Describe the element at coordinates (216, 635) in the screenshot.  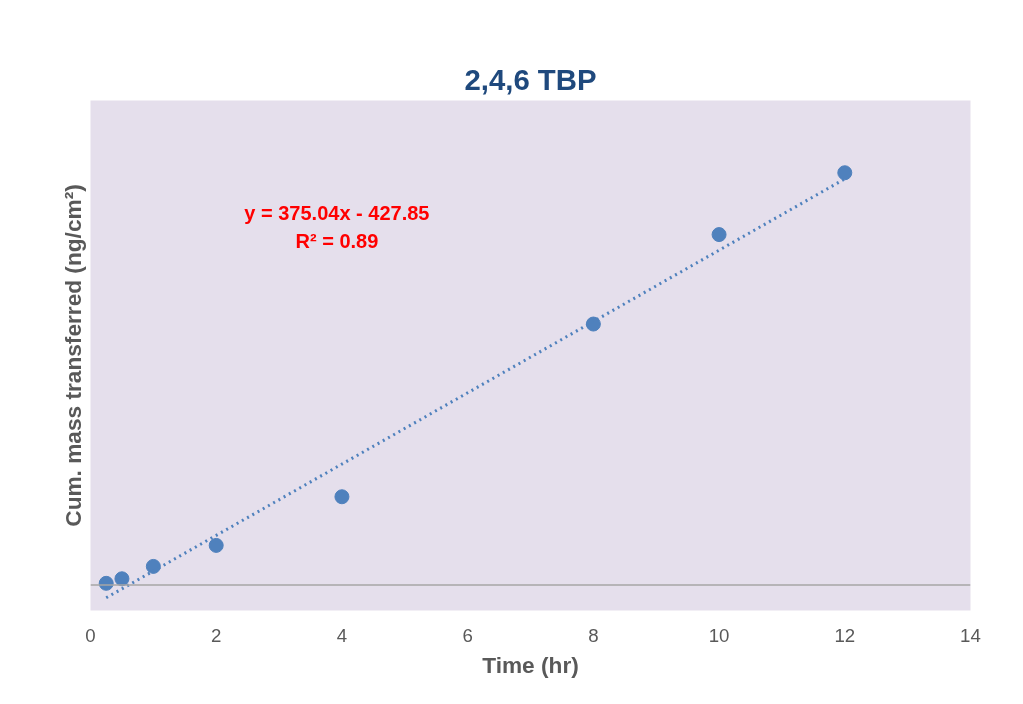
I see `x-tick-label: 2` at that location.